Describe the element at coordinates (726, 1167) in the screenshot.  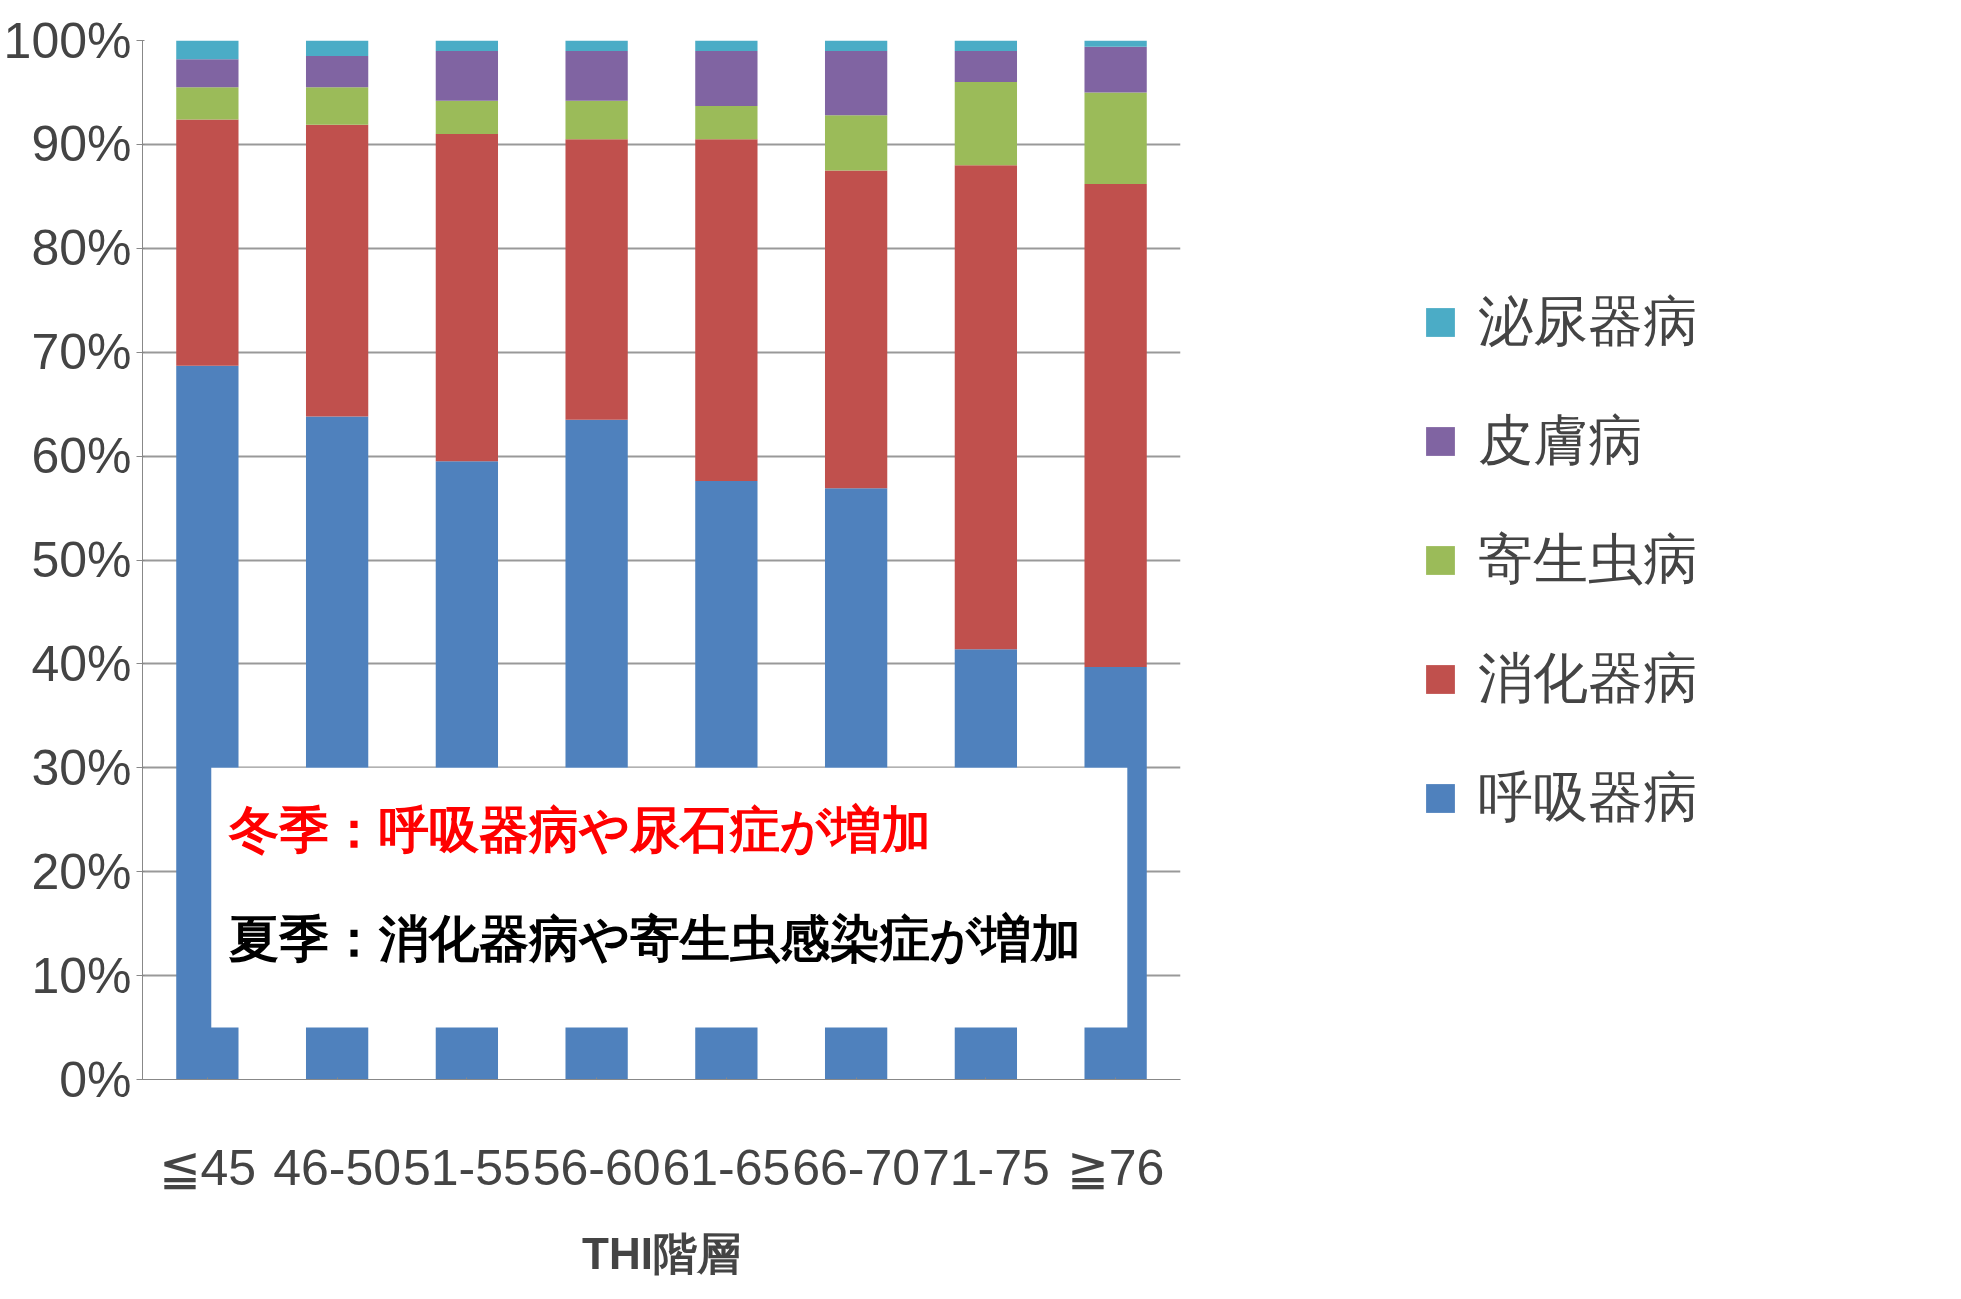
I see `x-tick-label: 61-65` at that location.